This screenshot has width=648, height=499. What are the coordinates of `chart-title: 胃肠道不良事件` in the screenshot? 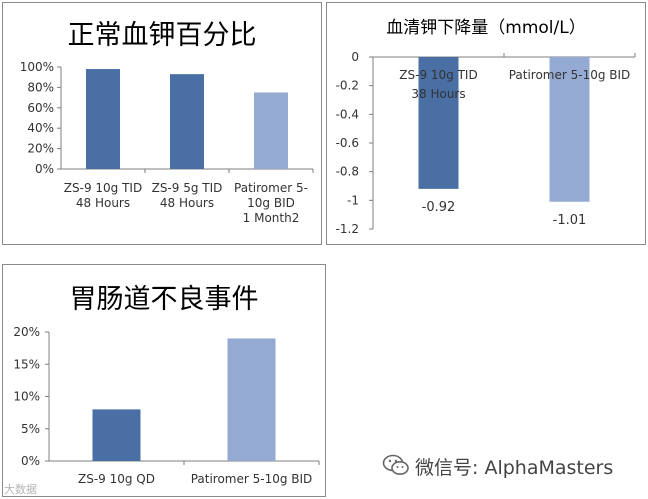 It's located at (164, 299).